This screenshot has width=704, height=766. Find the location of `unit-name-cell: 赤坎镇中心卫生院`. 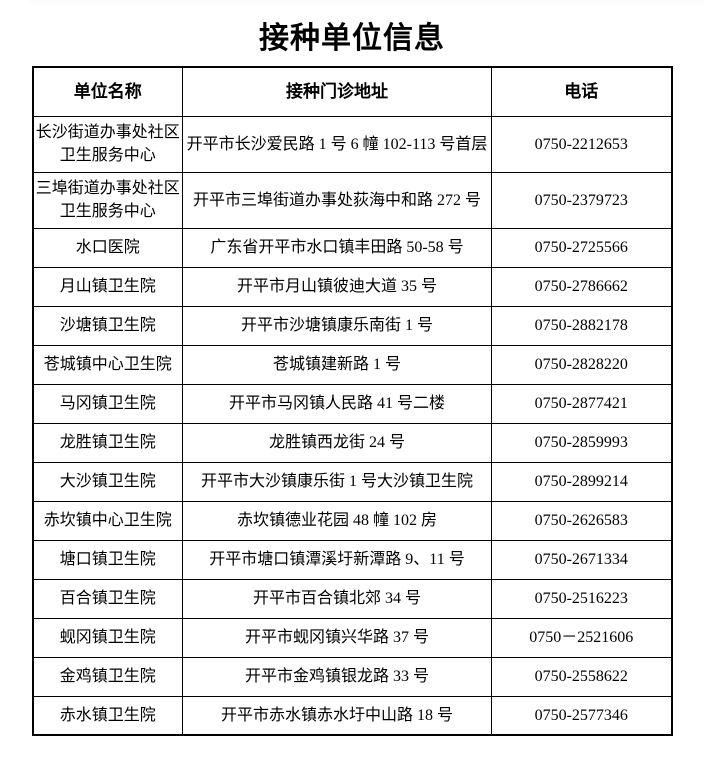

unit-name-cell: 赤坎镇中心卫生院 is located at coordinates (107, 520).